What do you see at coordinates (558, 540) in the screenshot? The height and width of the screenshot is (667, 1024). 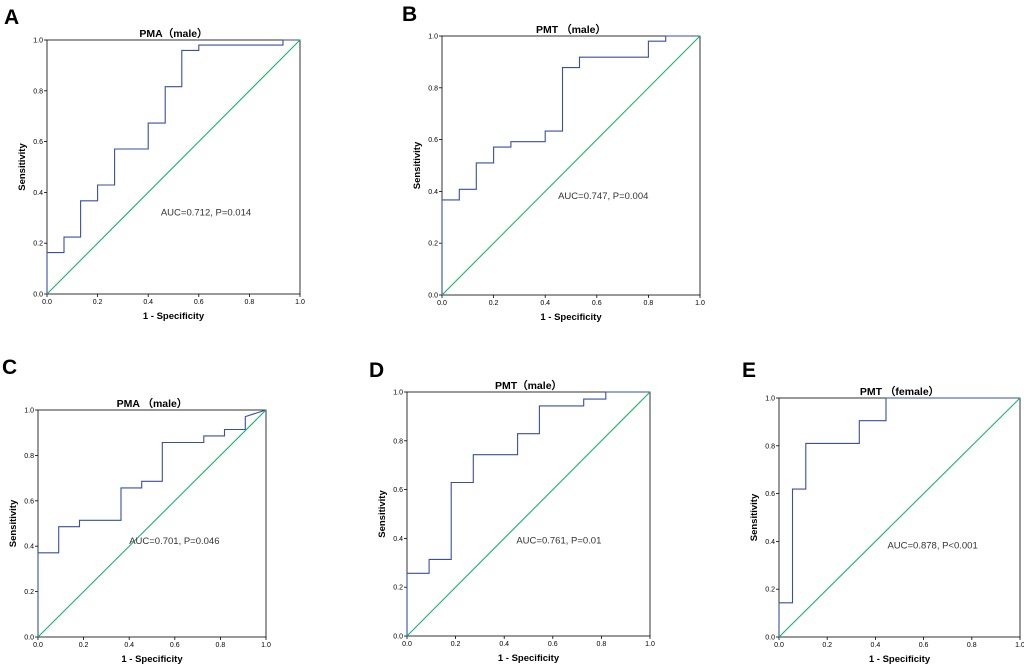 I see `auc-annotation: AUC=0.761, P=0.01` at bounding box center [558, 540].